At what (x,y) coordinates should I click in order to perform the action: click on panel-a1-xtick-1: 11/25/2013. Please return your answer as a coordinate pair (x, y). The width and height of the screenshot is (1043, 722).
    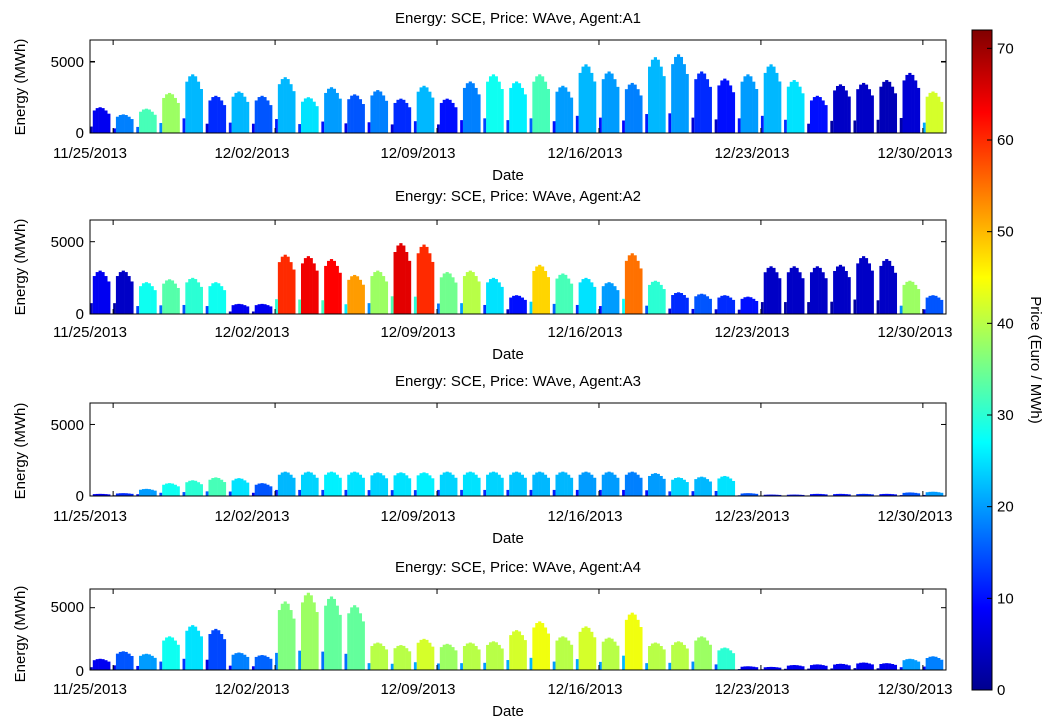
    Looking at the image, I should click on (90, 153).